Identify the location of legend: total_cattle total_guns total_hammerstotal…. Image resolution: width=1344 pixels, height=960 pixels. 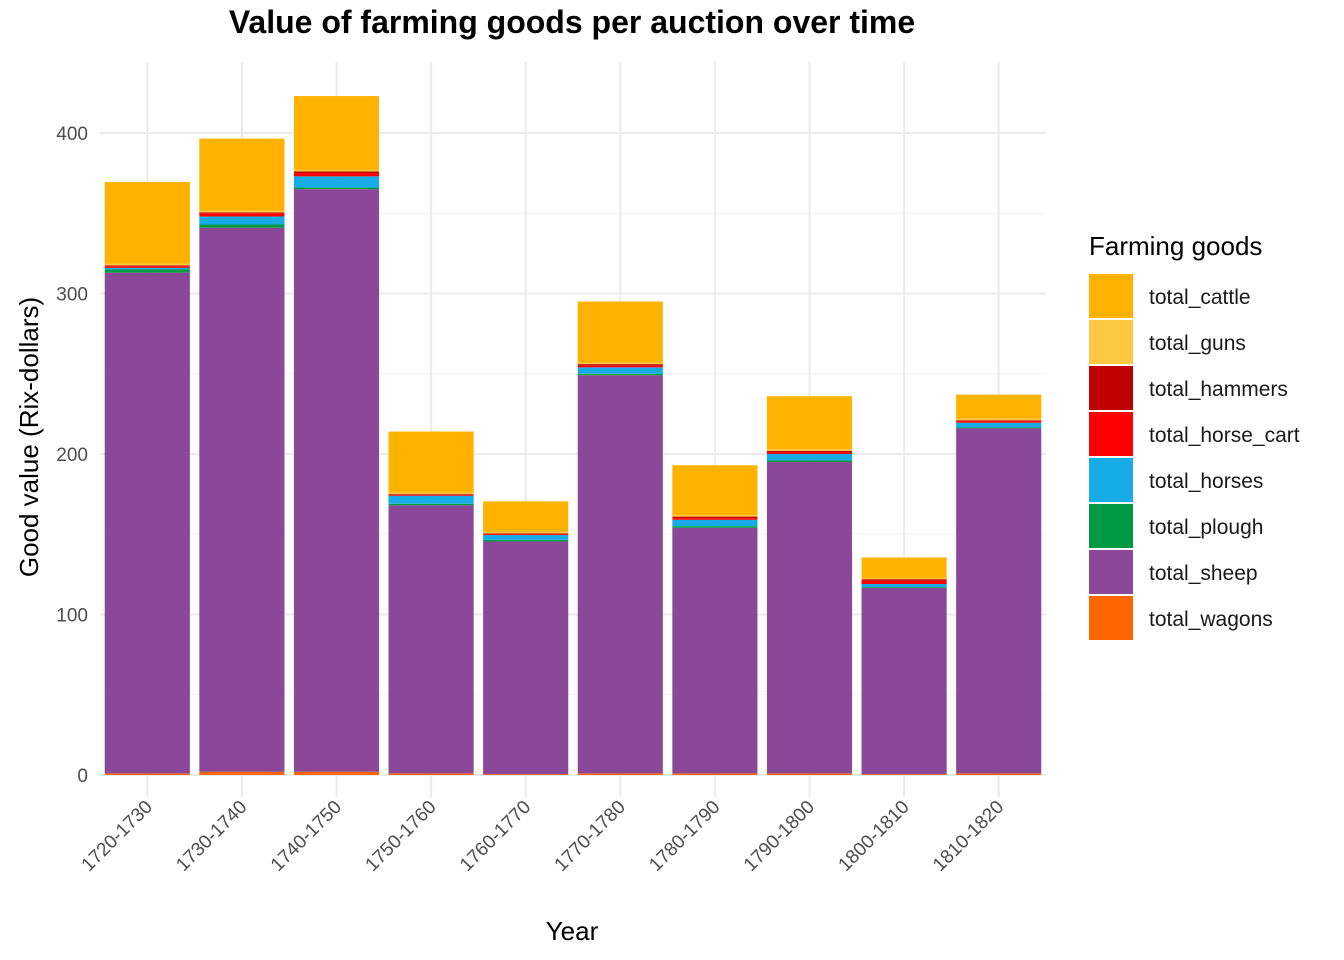
(1194, 457).